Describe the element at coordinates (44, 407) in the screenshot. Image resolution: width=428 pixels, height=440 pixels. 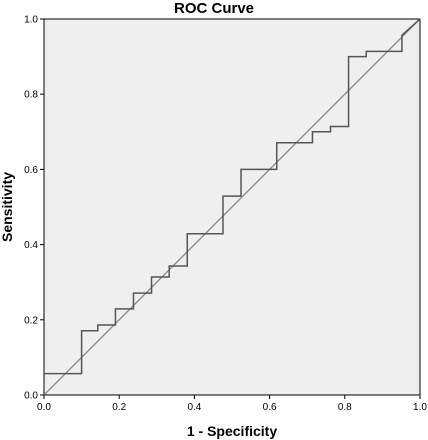
I see `x-tick-label: 0.0` at that location.